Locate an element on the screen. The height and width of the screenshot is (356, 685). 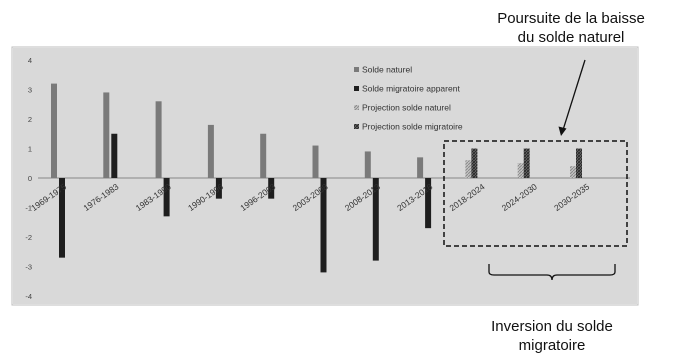
y-tick-label: -2 is located at coordinates (28, 237).